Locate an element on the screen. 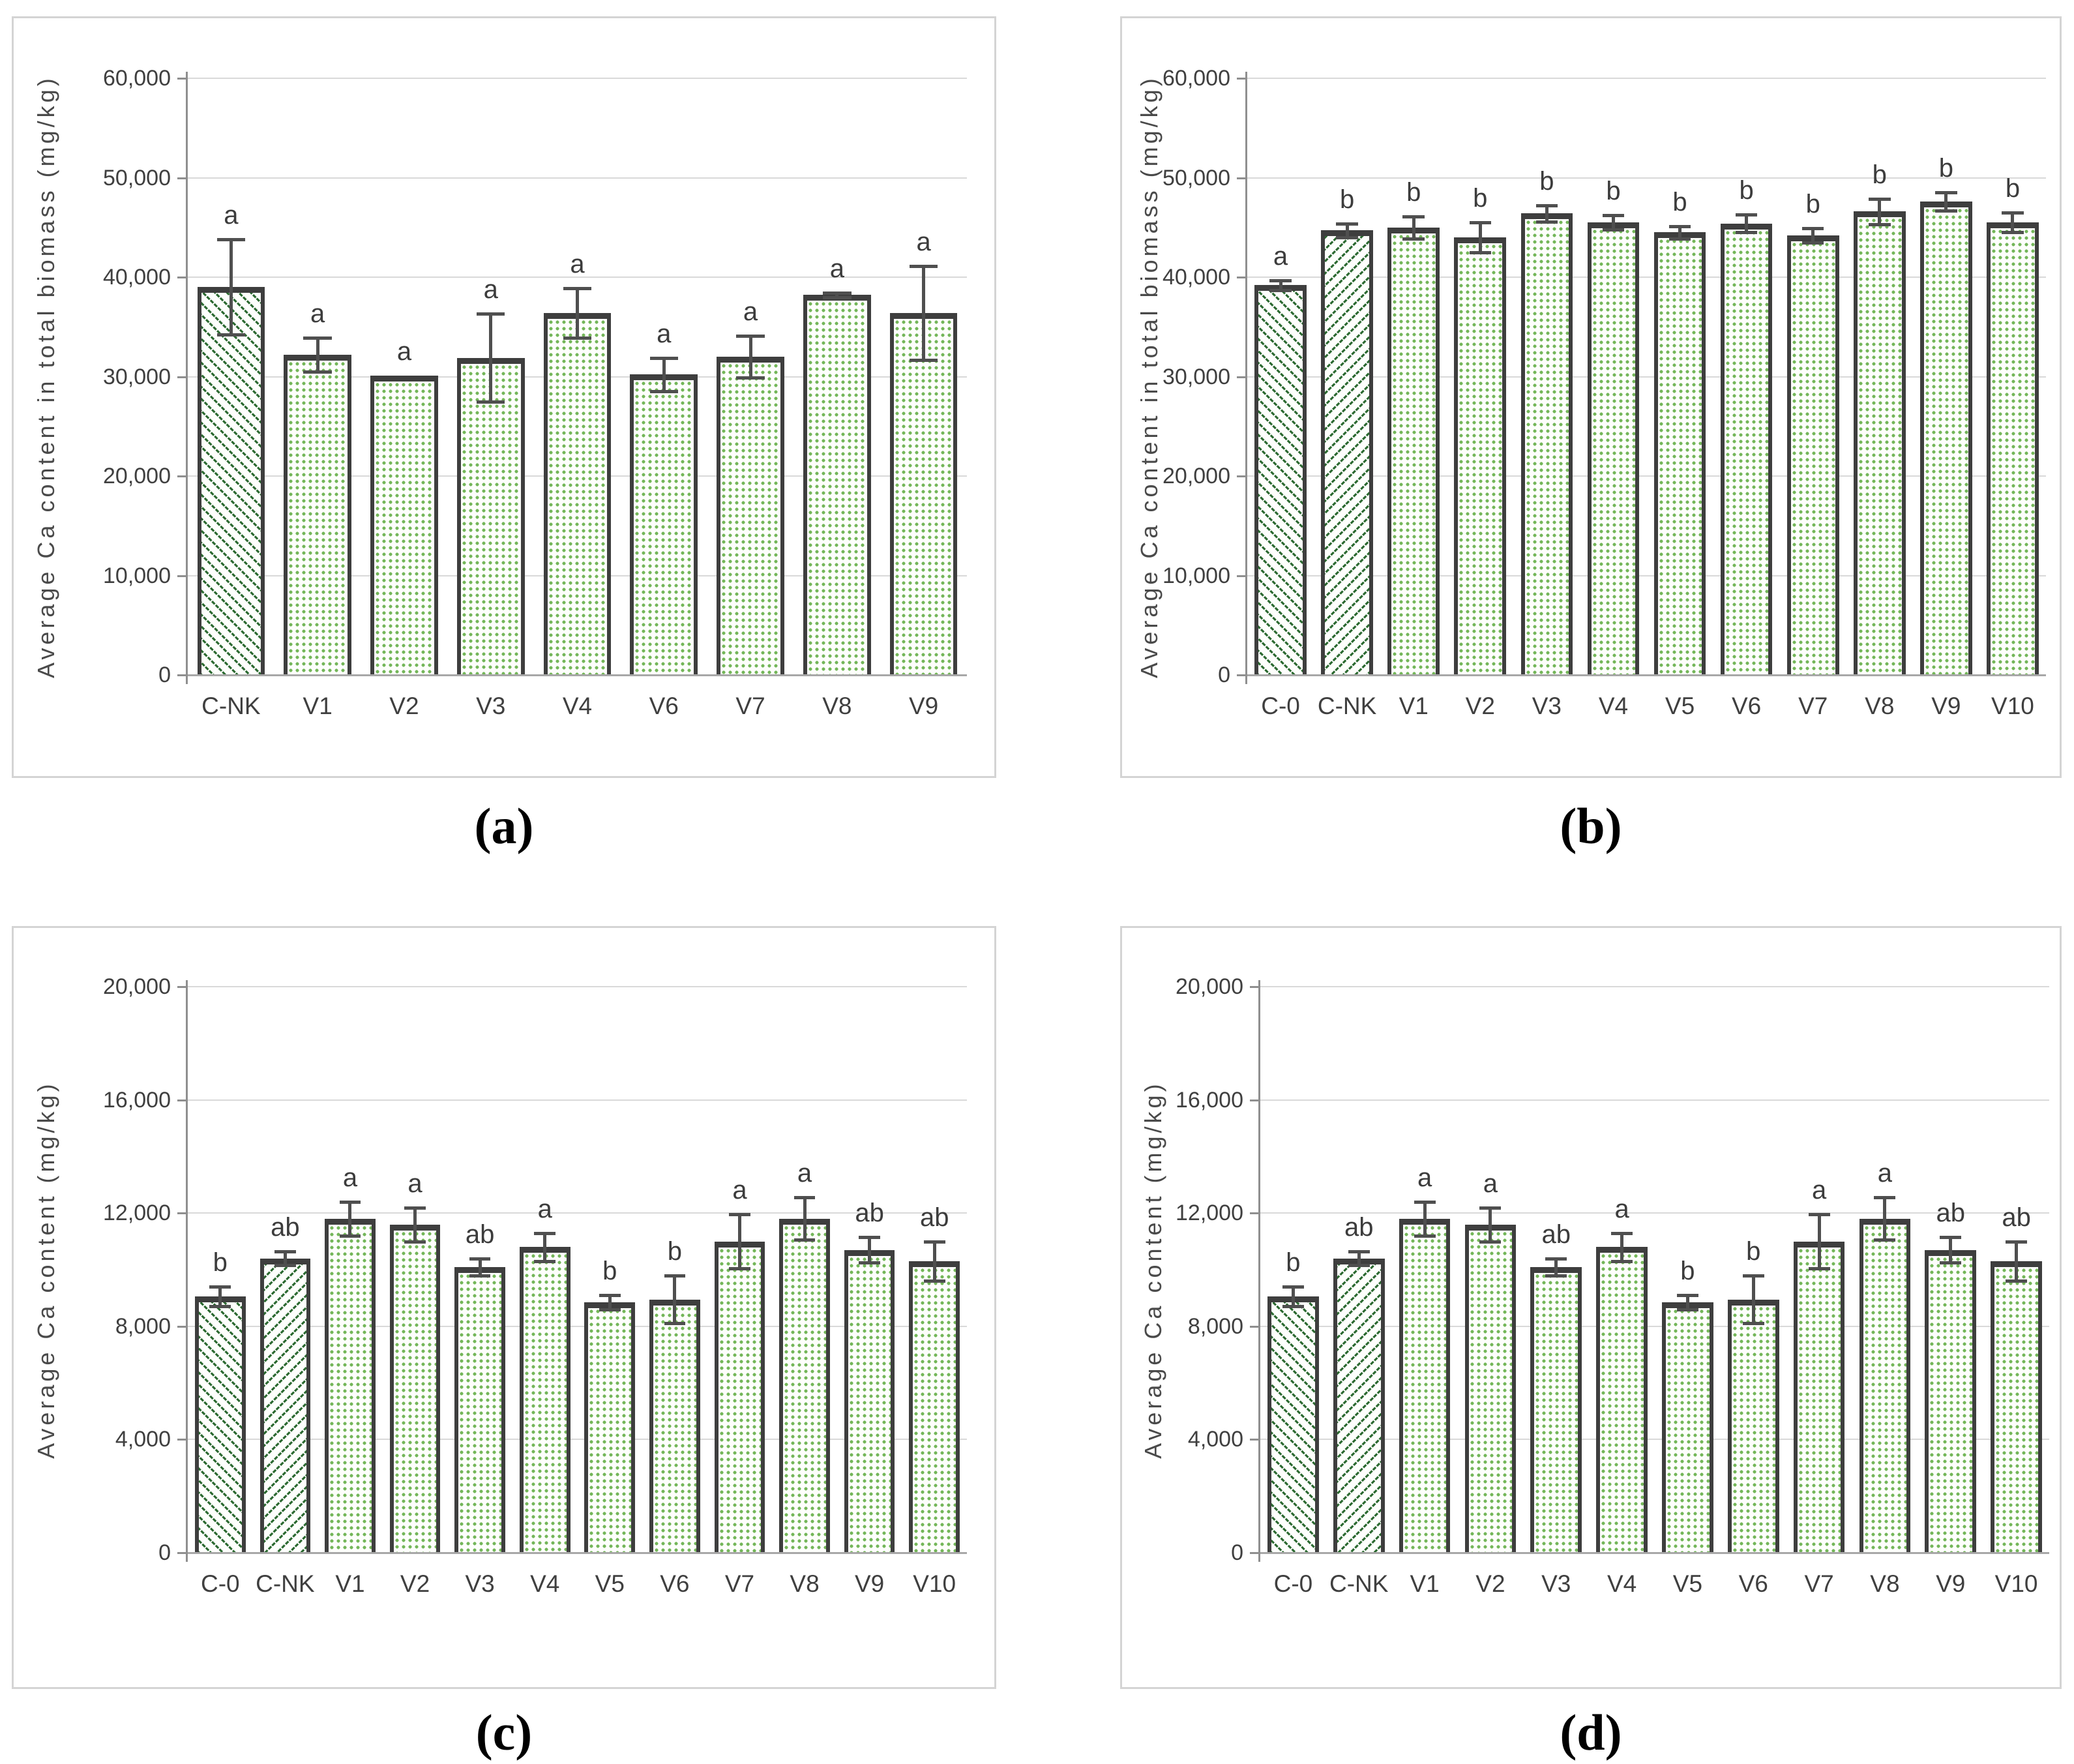  y-tick-label-50000: 50,000 is located at coordinates (137, 177).